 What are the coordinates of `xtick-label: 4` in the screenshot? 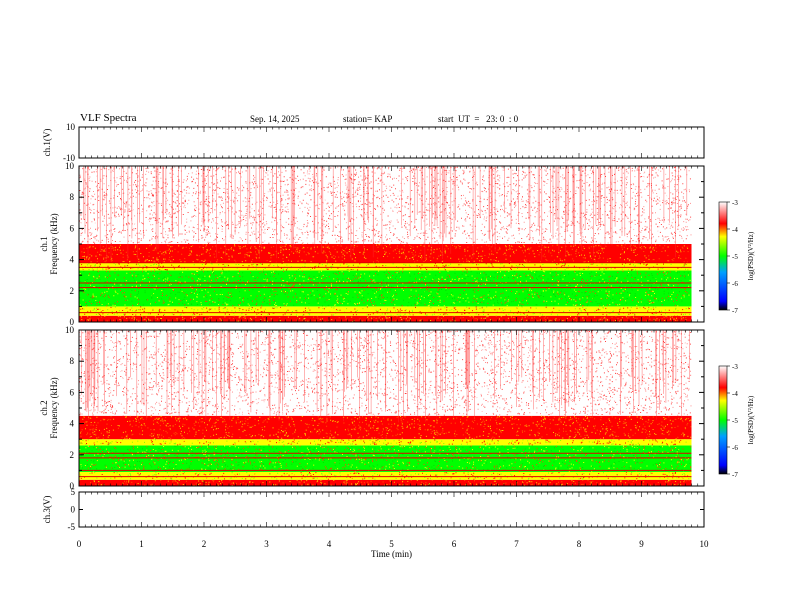 It's located at (329, 544).